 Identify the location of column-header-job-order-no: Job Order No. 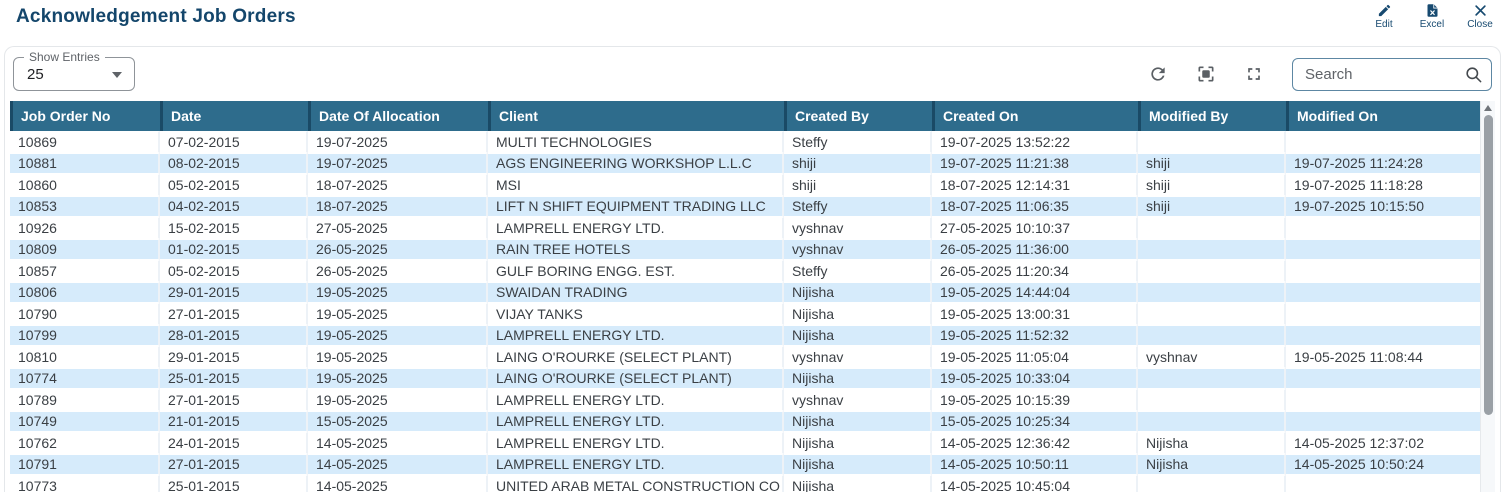
(85, 116).